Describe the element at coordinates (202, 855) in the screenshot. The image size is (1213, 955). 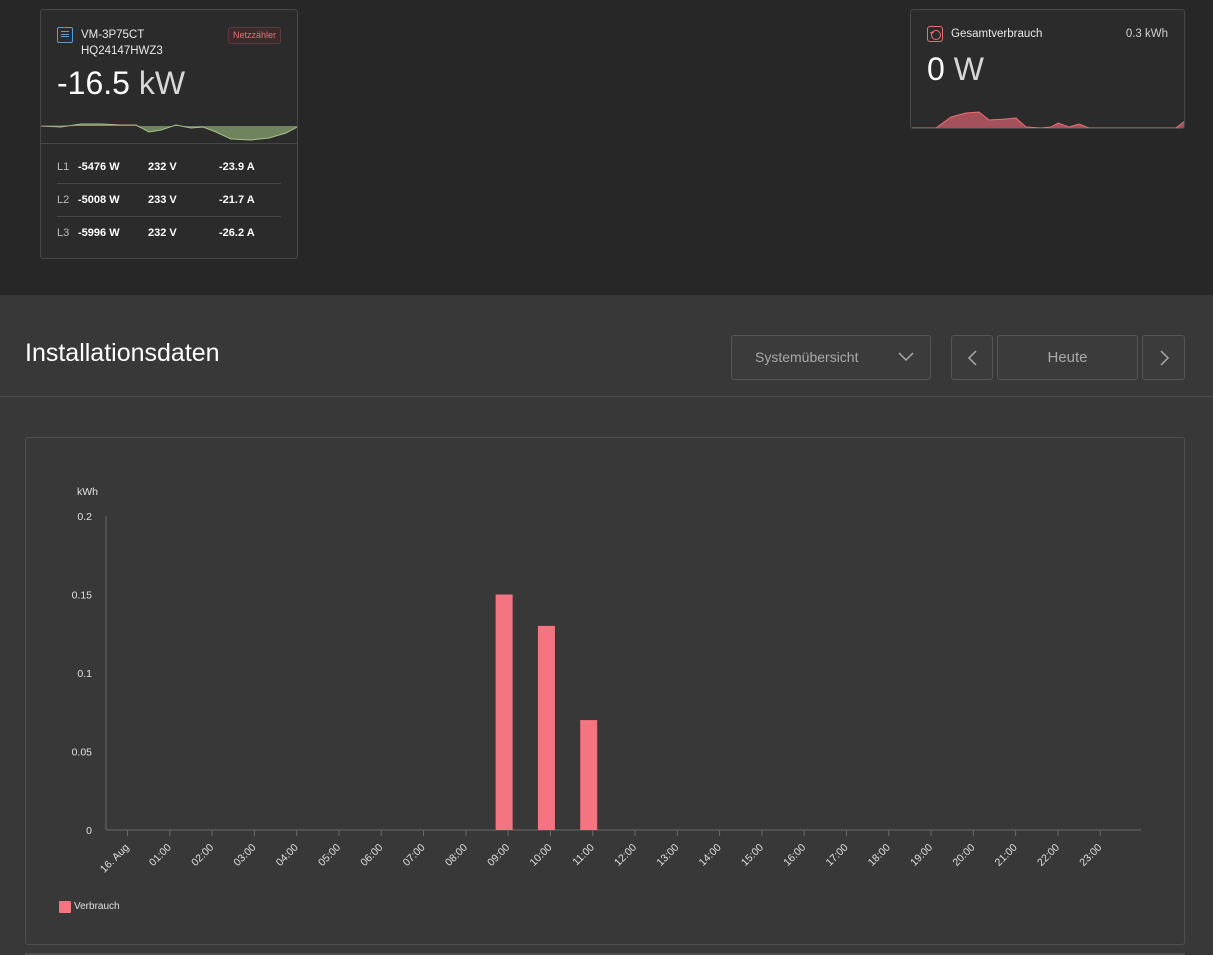
I see `x-tick-label: 02:00` at that location.